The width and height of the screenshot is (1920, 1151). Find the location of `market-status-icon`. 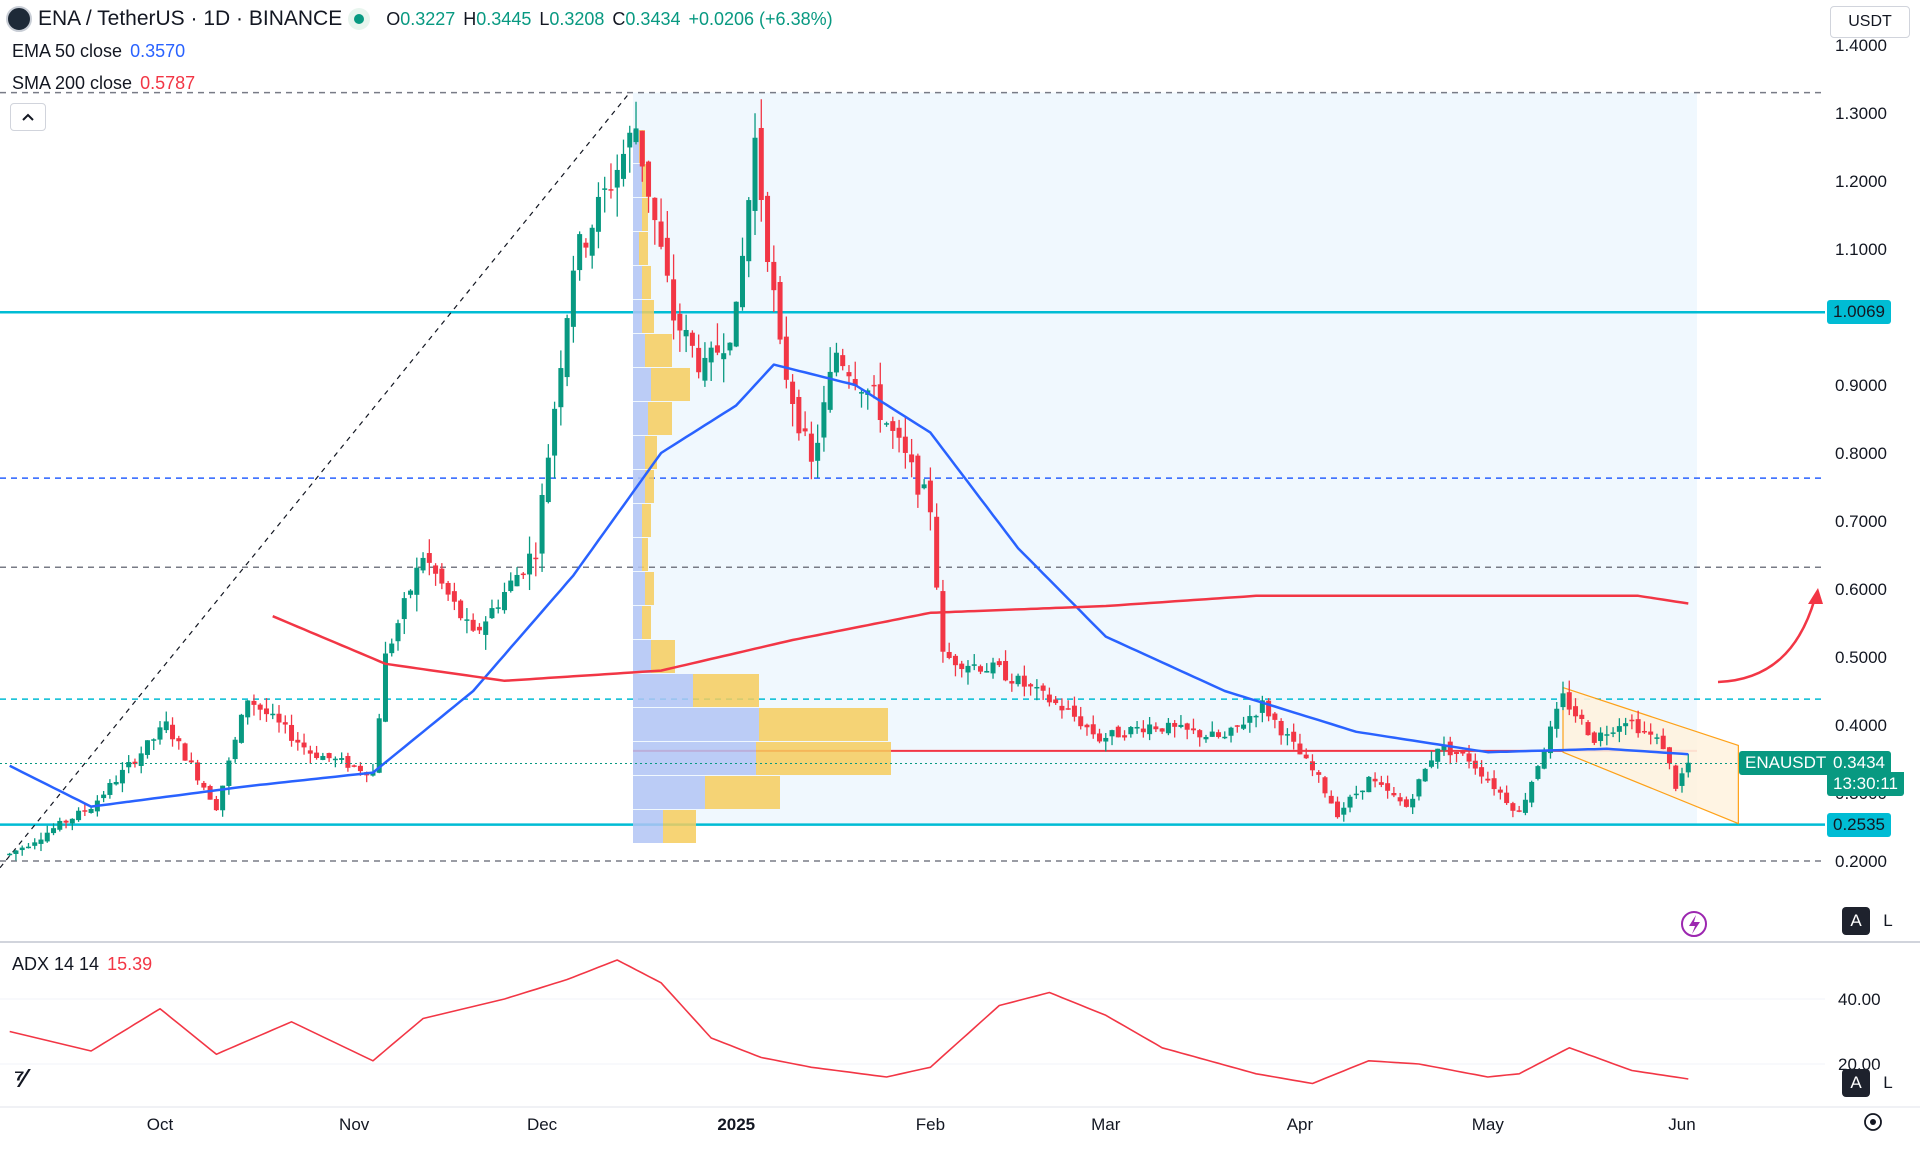

market-status-icon is located at coordinates (359, 19).